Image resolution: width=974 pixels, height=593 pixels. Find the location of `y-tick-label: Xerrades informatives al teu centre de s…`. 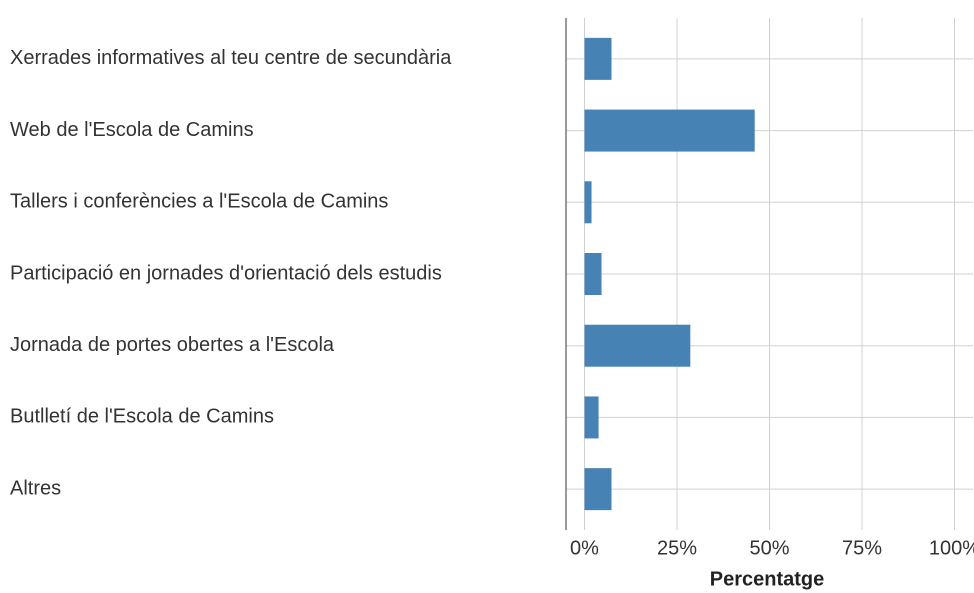

y-tick-label: Xerrades informatives al teu centre de s… is located at coordinates (231, 58).